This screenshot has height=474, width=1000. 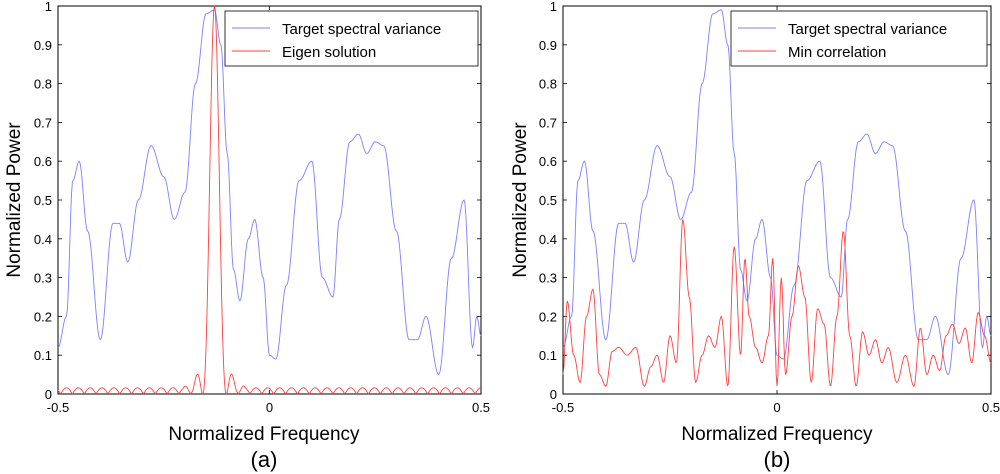 I want to click on legend-a: Target spectral variance Eigen solution, so click(x=351, y=38).